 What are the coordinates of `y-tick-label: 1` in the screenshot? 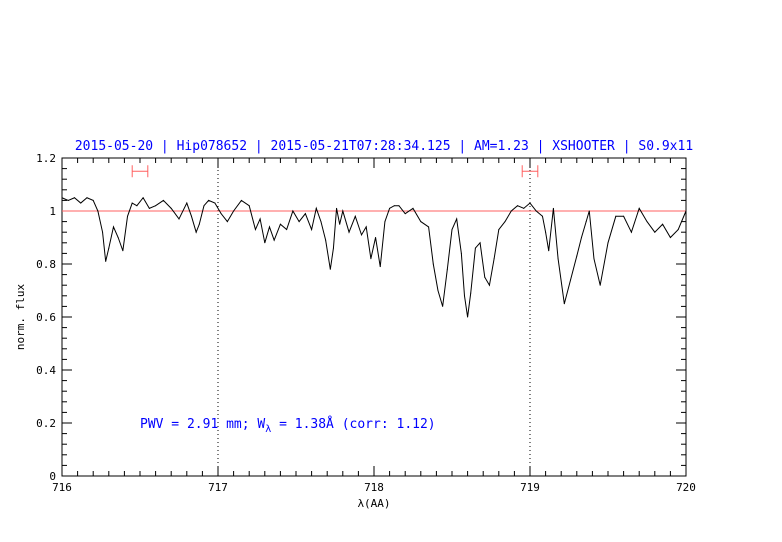 It's located at (52, 211).